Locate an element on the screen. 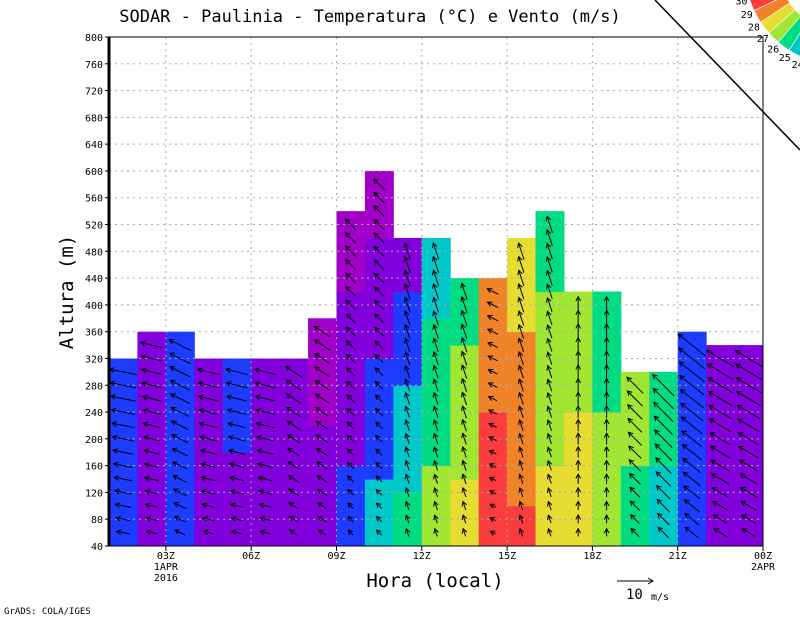 The height and width of the screenshot is (618, 800). vector-key-arrowhead is located at coordinates (650, 581).